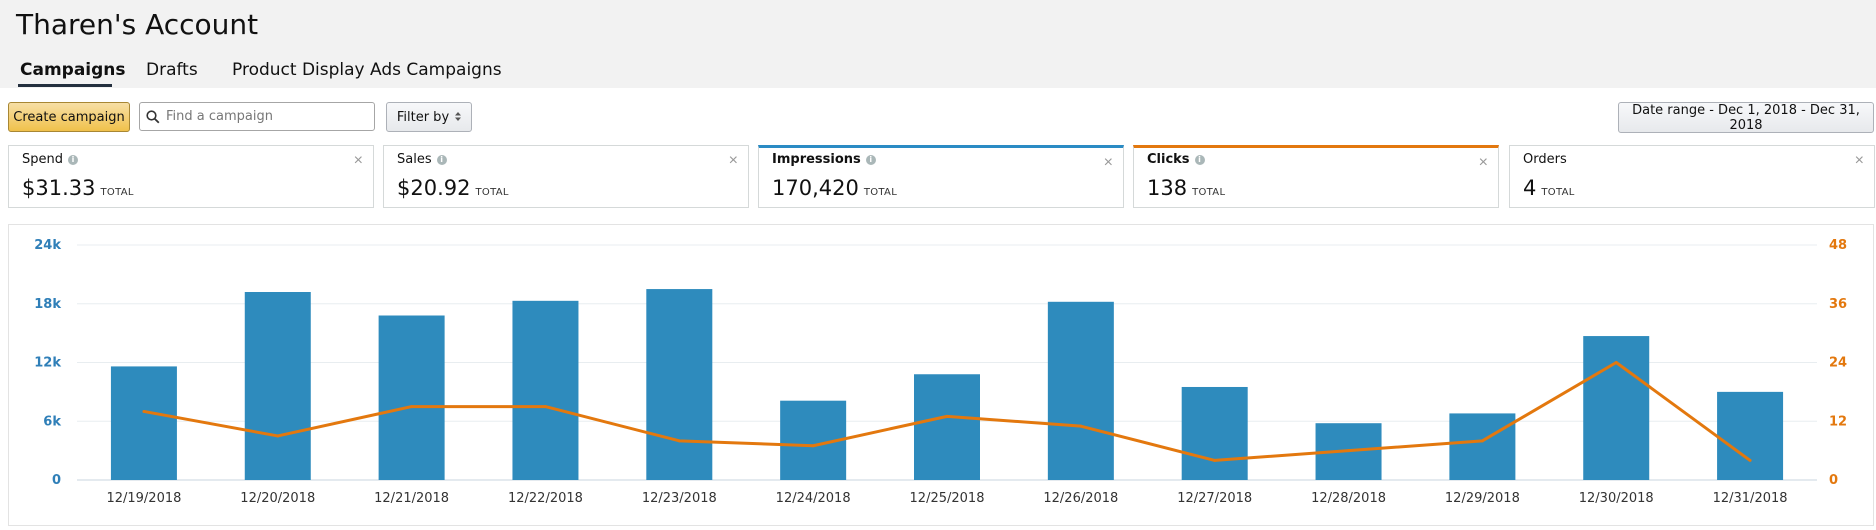  Describe the element at coordinates (1080, 498) in the screenshot. I see `x-tick-label: 12/26/2018` at that location.